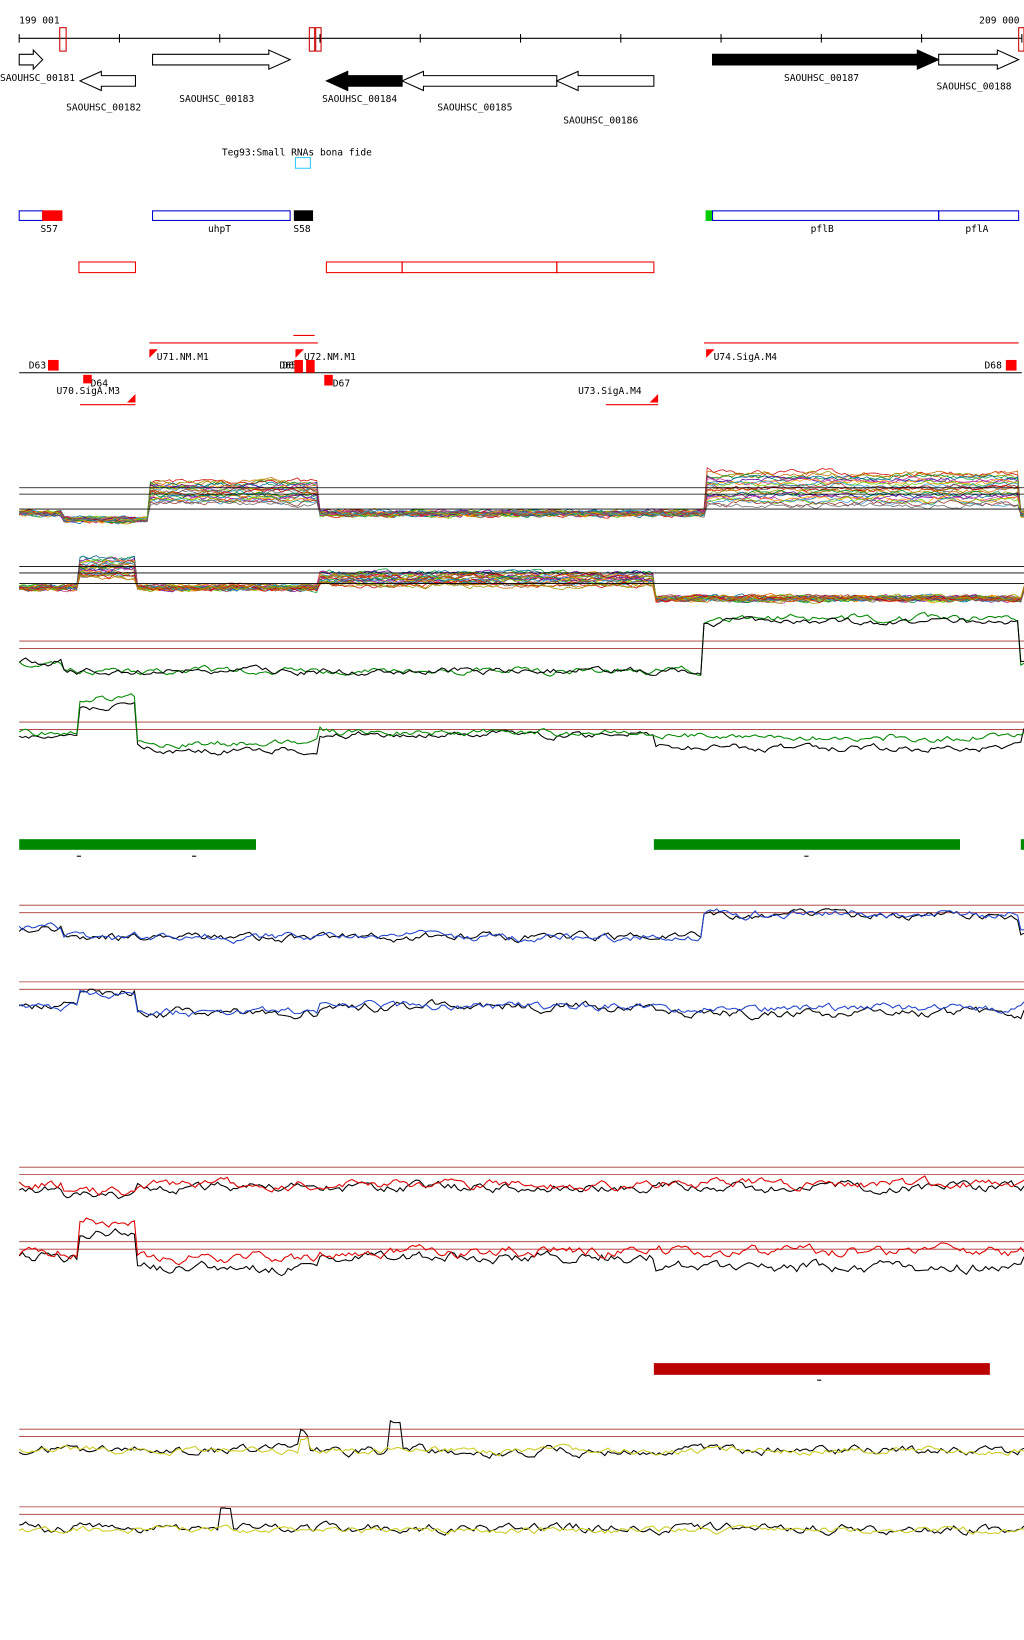 Image resolution: width=1024 pixels, height=1640 pixels. Describe the element at coordinates (50, 229) in the screenshot. I see `feature-label: S57` at that location.